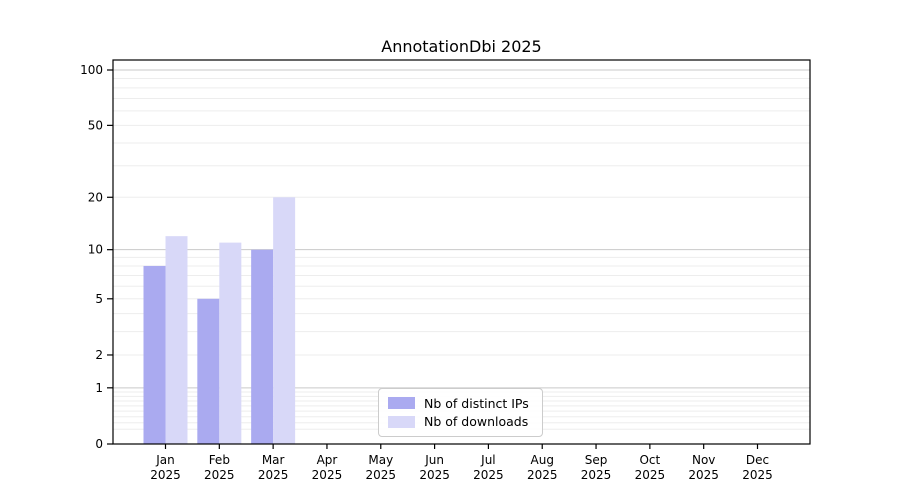  I want to click on x-tick-label-month: May, so click(380, 460).